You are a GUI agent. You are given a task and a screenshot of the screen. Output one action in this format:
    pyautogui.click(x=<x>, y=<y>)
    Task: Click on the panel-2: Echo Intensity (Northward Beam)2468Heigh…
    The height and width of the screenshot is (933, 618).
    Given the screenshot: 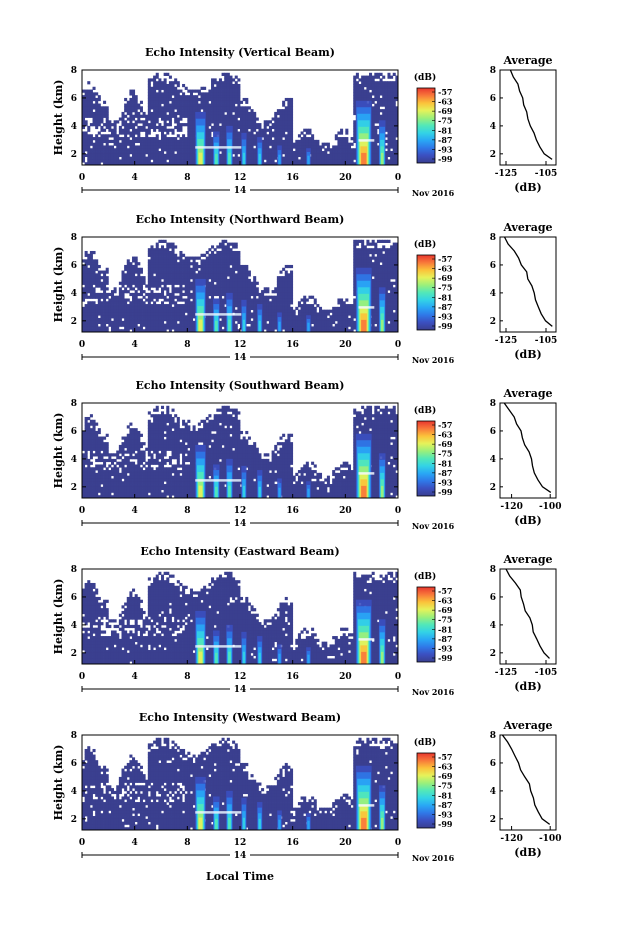 What is the action you would take?
    pyautogui.click(x=304, y=289)
    